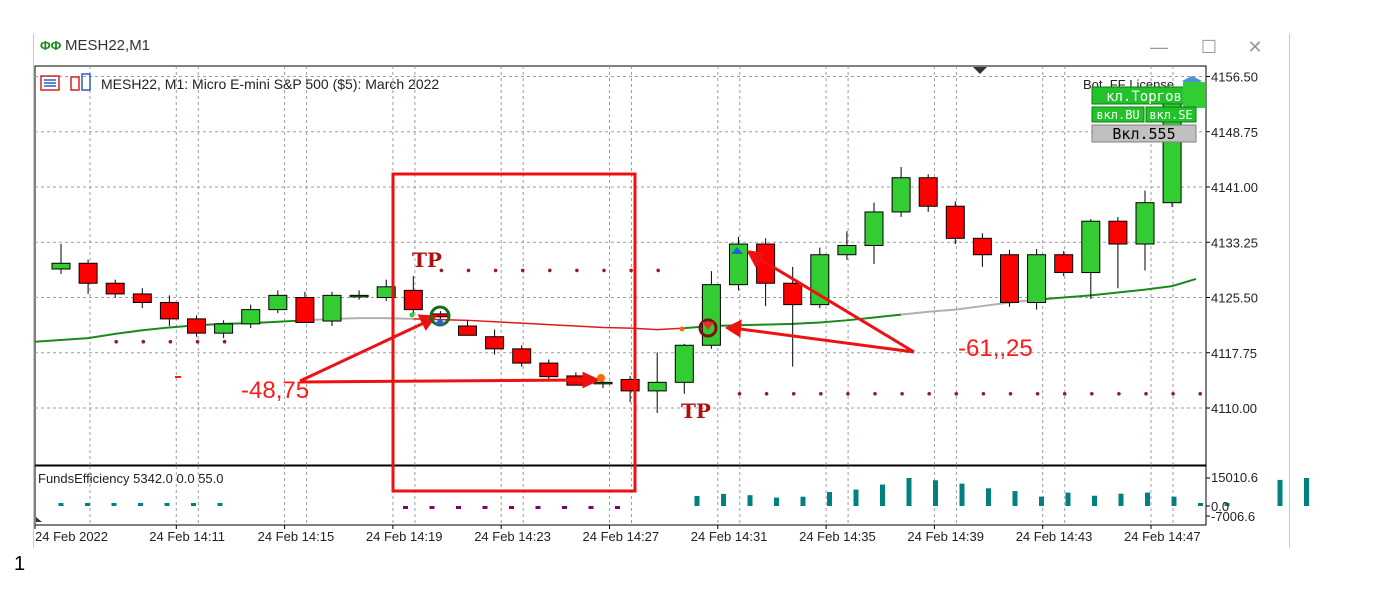 The width and height of the screenshot is (1392, 606). I want to click on tp-label-upper: TP, so click(427, 260).